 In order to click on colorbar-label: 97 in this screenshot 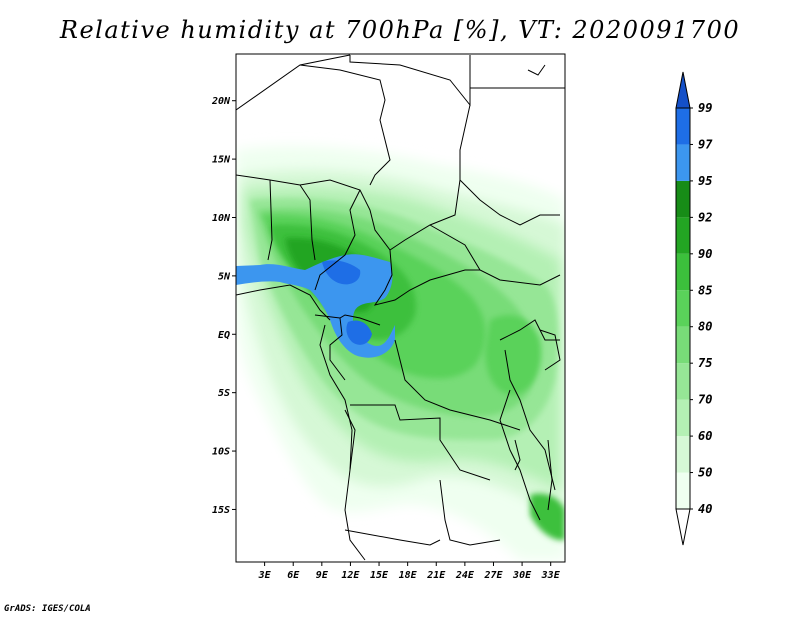, I will do `click(705, 144)`.